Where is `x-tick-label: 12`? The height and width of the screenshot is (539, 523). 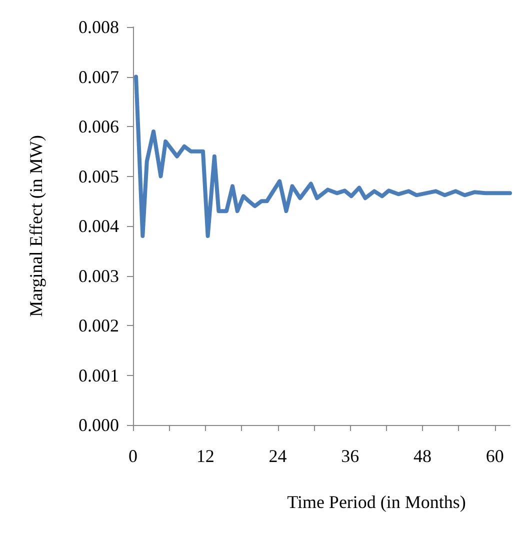
x-tick-label: 12 is located at coordinates (205, 456).